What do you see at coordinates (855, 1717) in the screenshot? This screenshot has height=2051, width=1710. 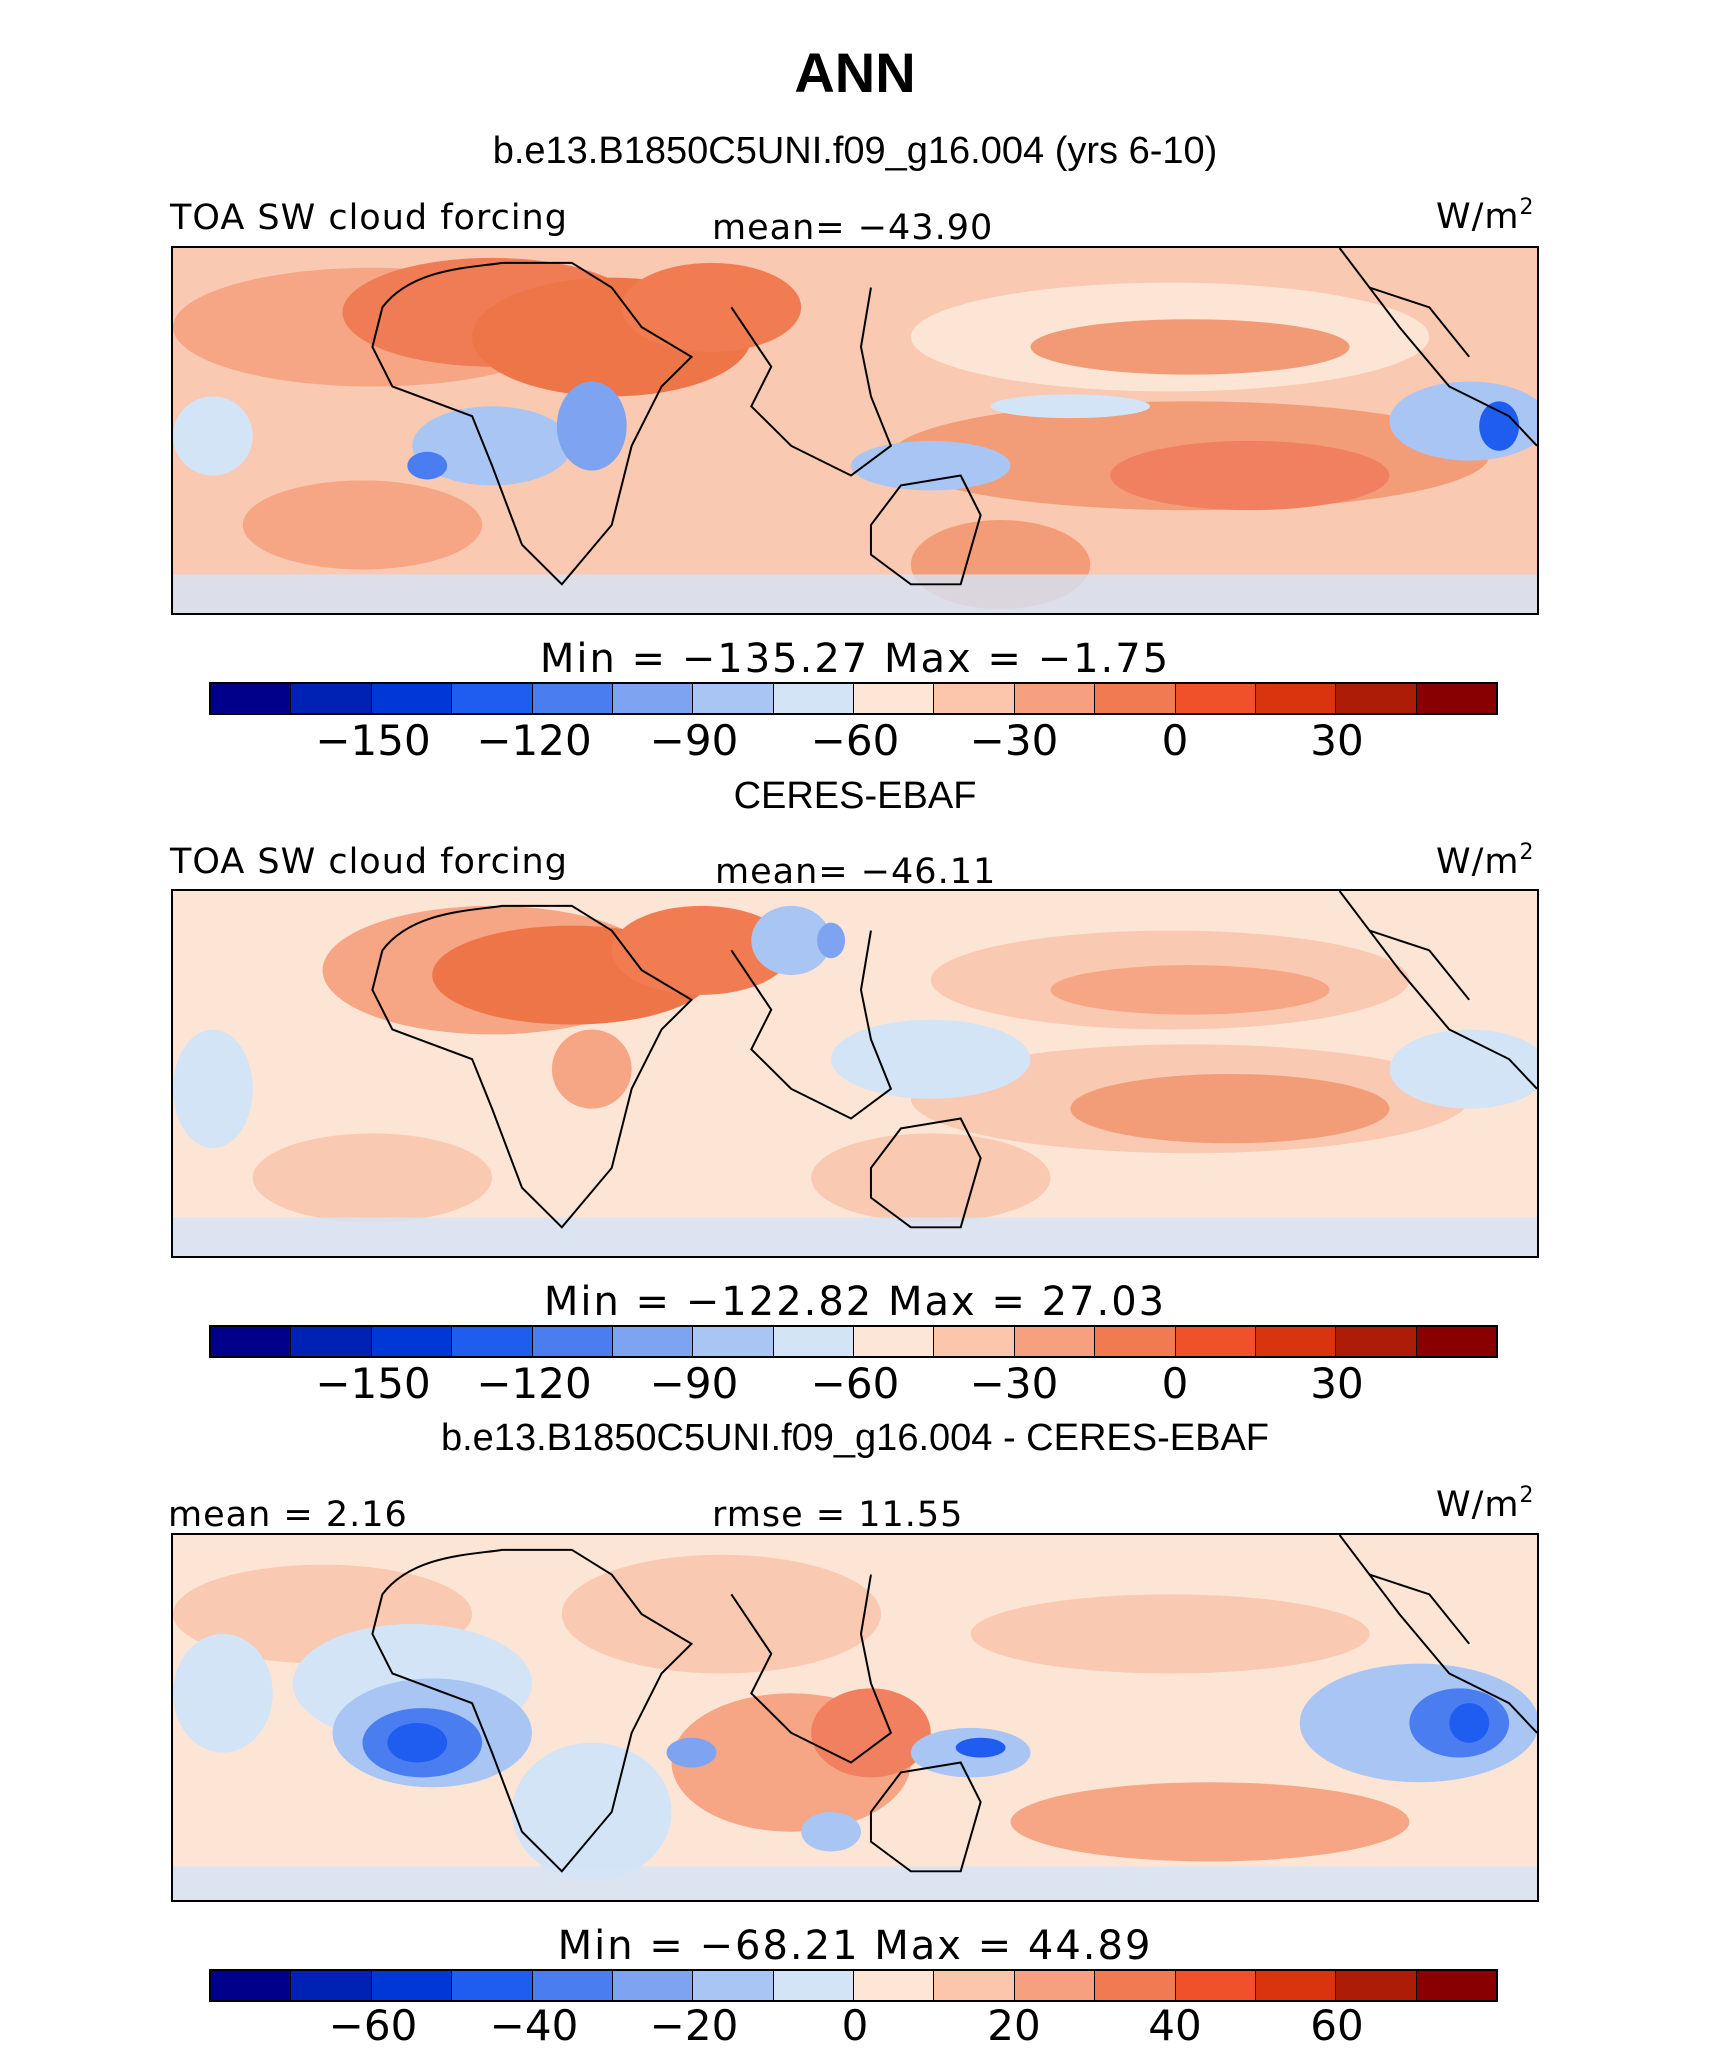 I see `panel3-map` at bounding box center [855, 1717].